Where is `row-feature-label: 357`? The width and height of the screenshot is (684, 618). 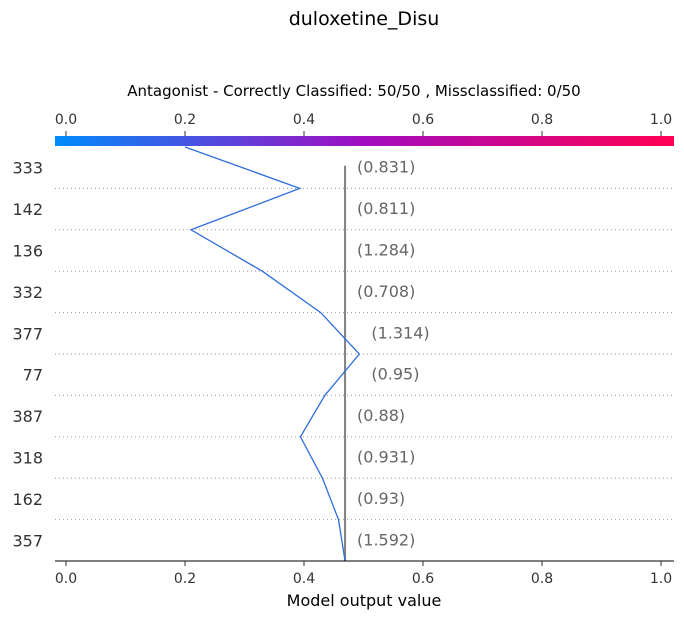
row-feature-label: 357 is located at coordinates (27, 540).